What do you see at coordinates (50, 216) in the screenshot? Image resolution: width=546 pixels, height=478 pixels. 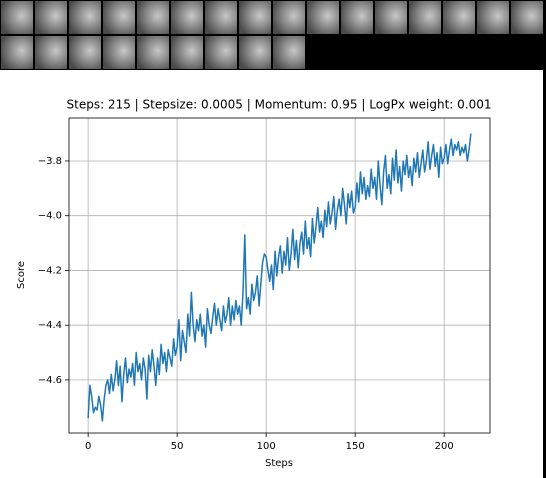 I see `y-tick-label: −4.0` at bounding box center [50, 216].